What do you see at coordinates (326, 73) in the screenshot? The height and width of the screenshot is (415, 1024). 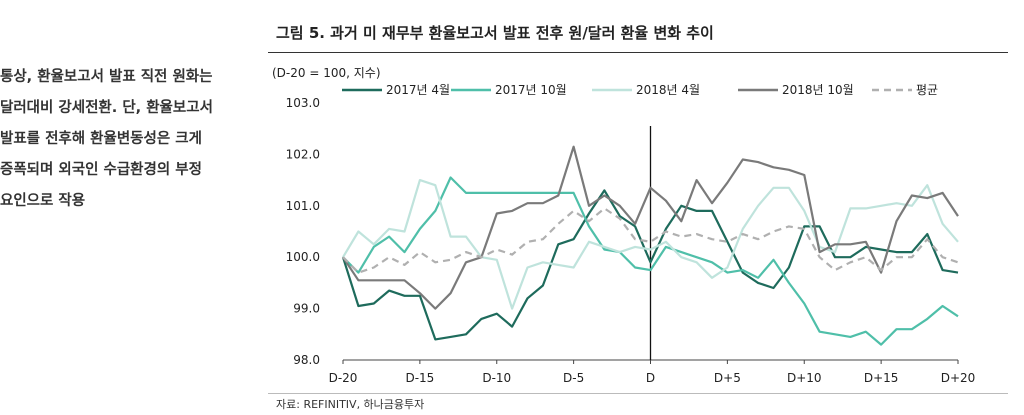 I see `unit-label: (D-20 = 100, 지수)` at bounding box center [326, 73].